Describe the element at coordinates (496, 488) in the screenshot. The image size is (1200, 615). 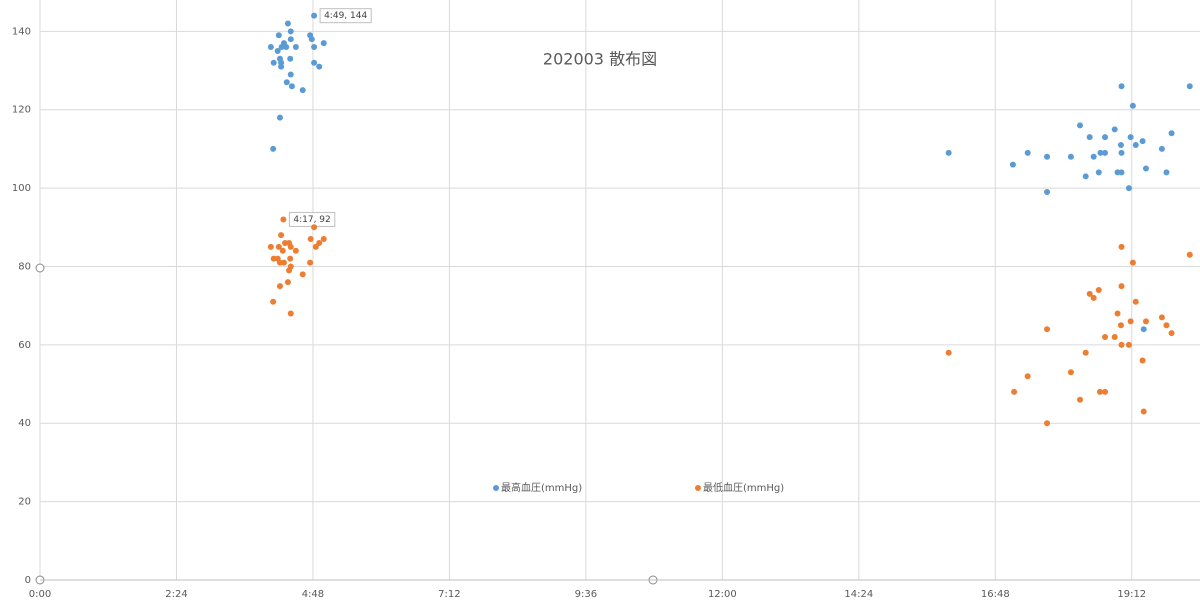
I see `legend-marker` at that location.